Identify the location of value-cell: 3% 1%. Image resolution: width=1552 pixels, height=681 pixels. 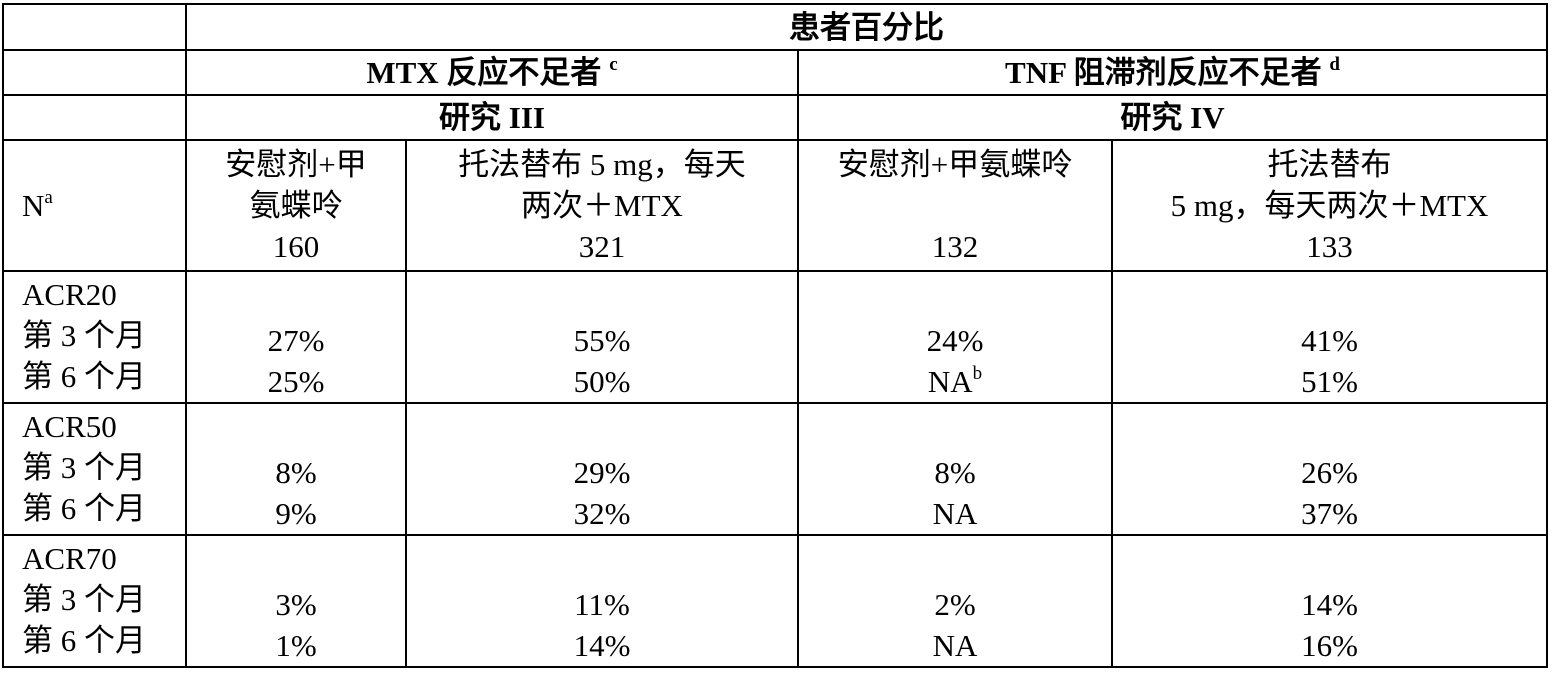
(296, 601).